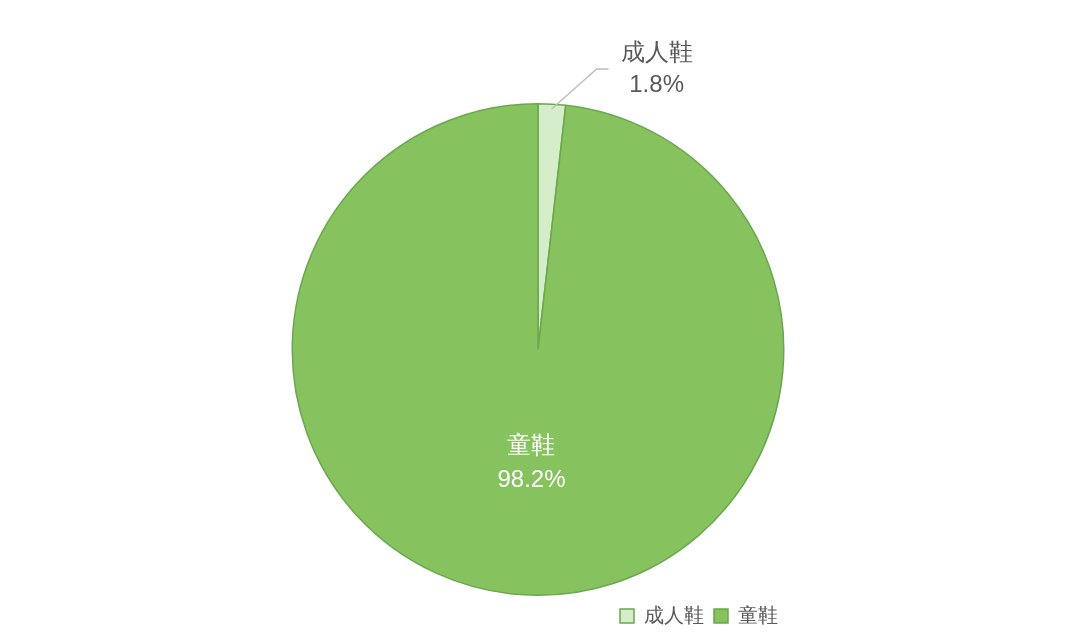 The height and width of the screenshot is (644, 1080). I want to click on slice-label: 成人鞋, so click(656, 51).